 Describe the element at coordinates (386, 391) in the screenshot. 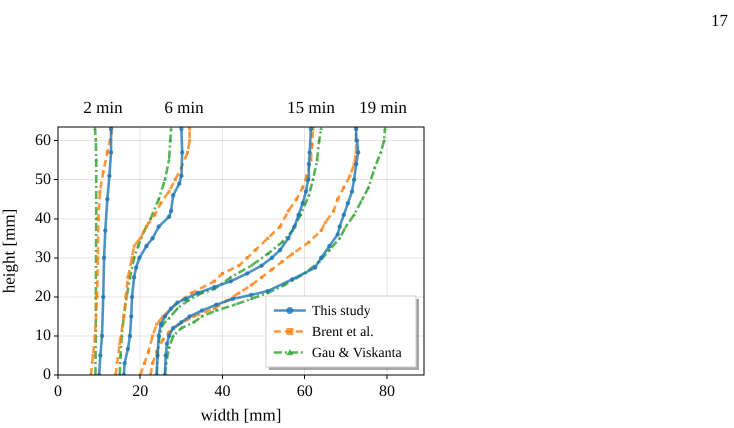

I see `x-tick-label: 80` at that location.